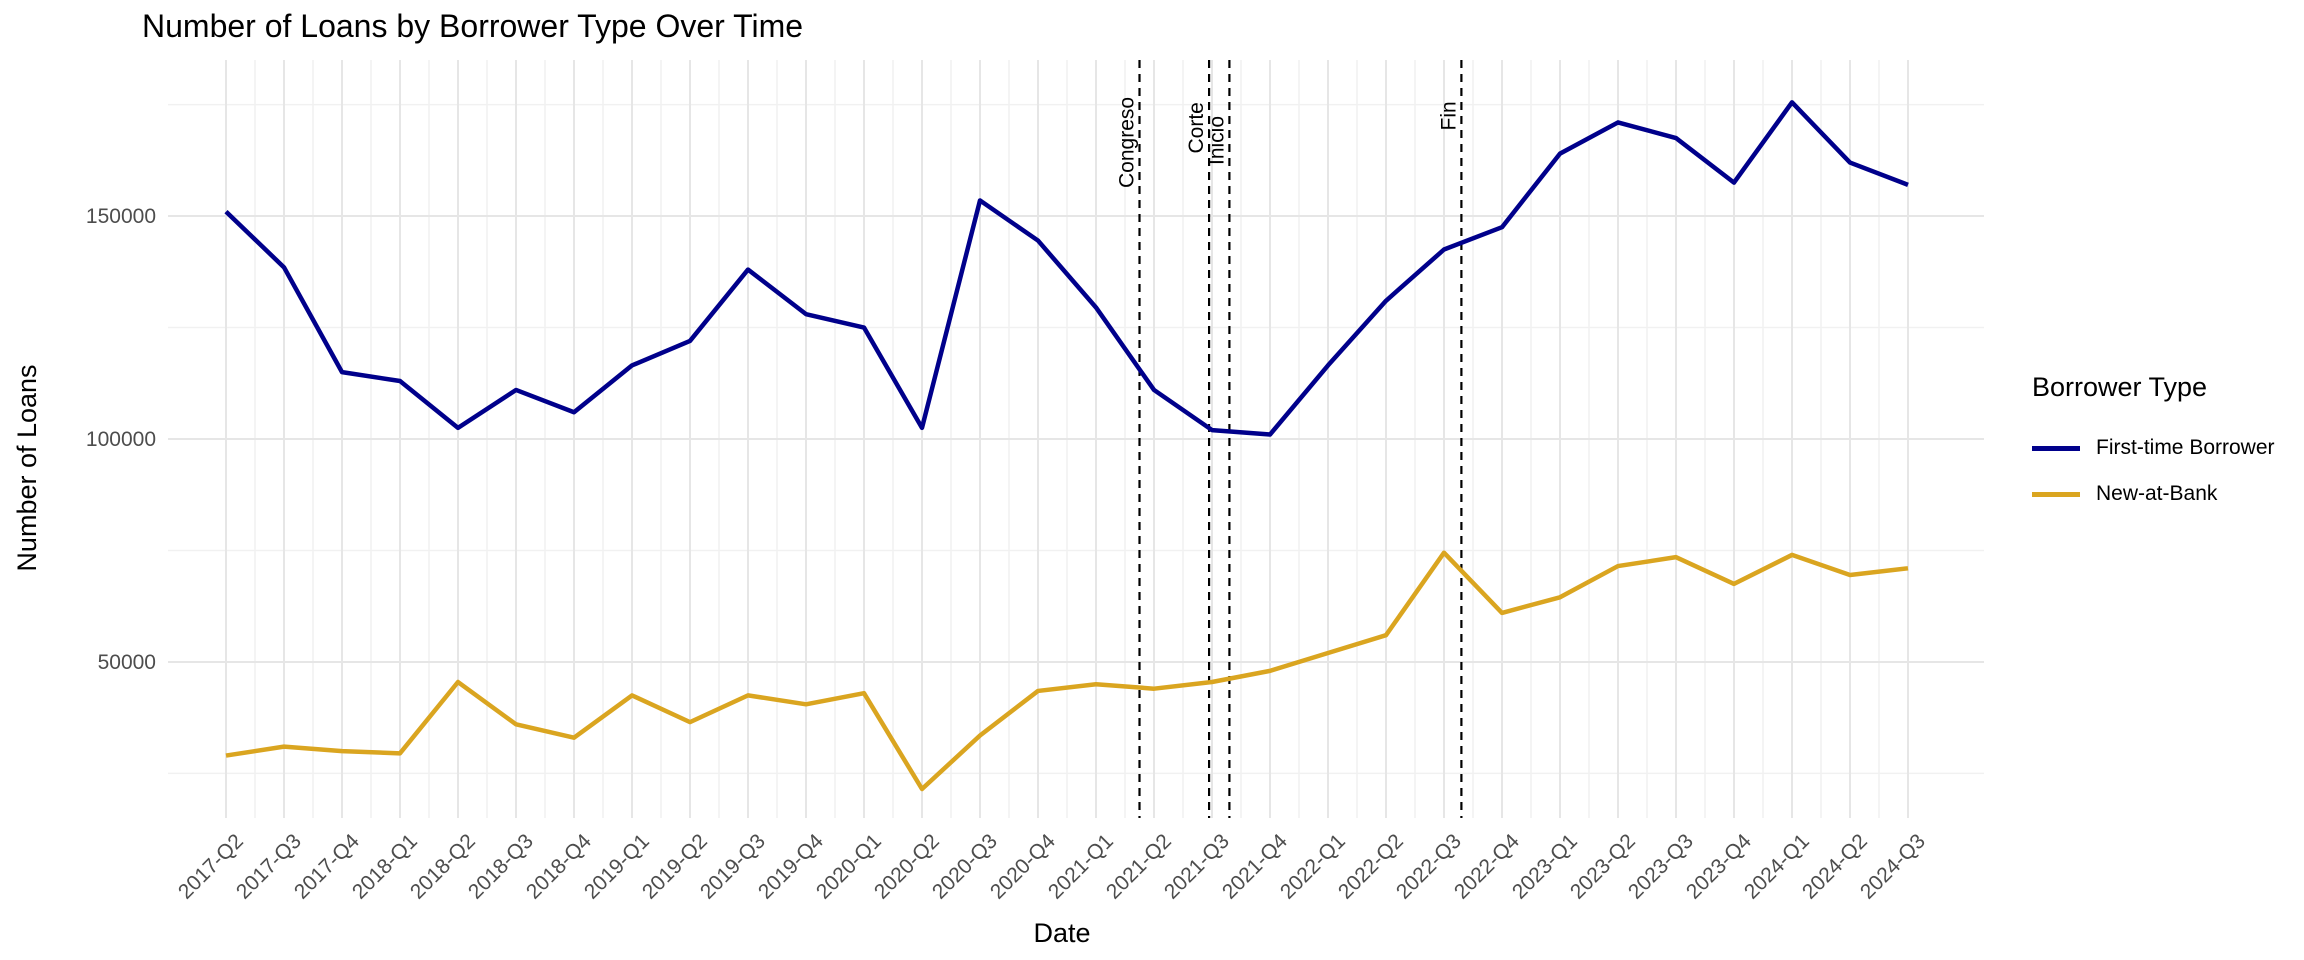 This screenshot has height=960, width=2304. I want to click on annotation-label: Congreso, so click(1127, 142).